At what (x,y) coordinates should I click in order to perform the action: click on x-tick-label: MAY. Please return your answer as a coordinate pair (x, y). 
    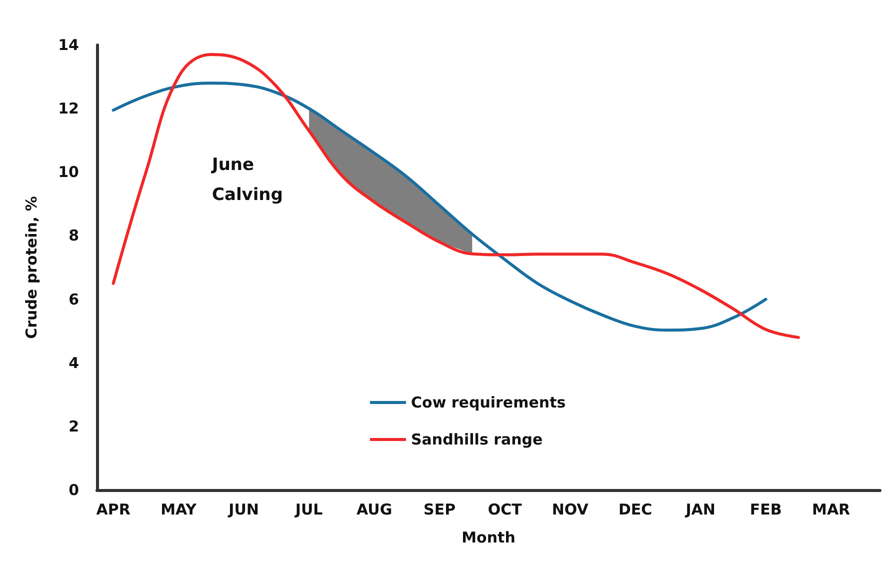
    Looking at the image, I should click on (179, 509).